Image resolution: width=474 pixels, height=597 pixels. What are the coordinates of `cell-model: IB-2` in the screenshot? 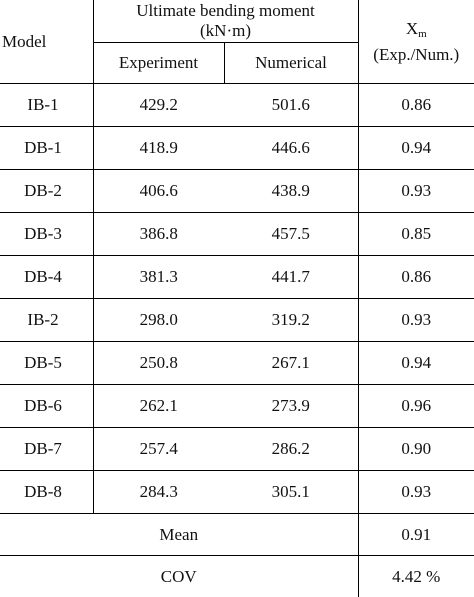 It's located at (46, 320).